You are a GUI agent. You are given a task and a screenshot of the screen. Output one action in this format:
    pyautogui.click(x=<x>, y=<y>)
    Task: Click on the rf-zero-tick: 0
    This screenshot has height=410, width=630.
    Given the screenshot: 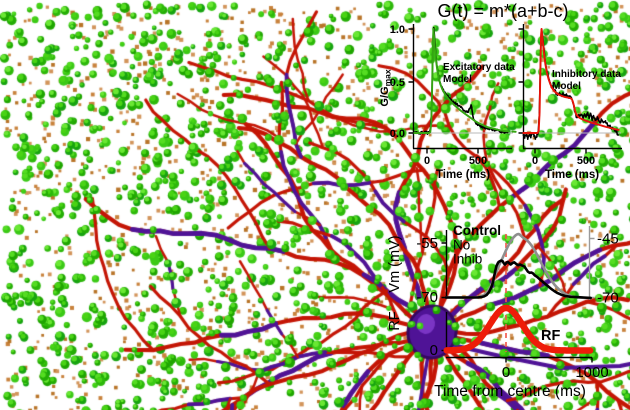 What is the action you would take?
    pyautogui.click(x=434, y=350)
    